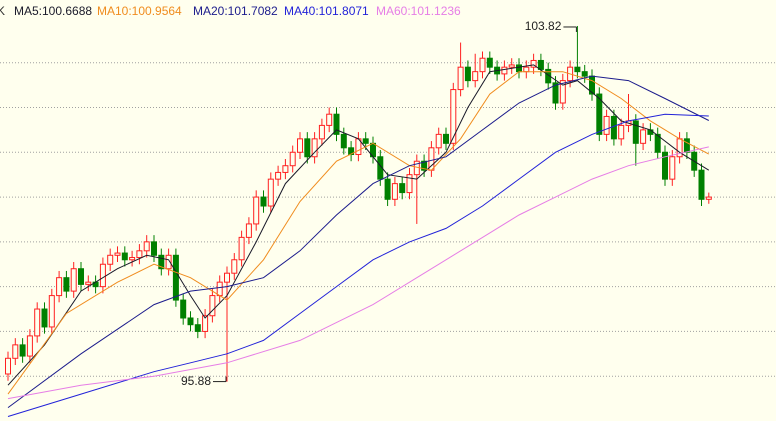  What do you see at coordinates (543, 26) in the screenshot?
I see `price-annotation: 103.82` at bounding box center [543, 26].